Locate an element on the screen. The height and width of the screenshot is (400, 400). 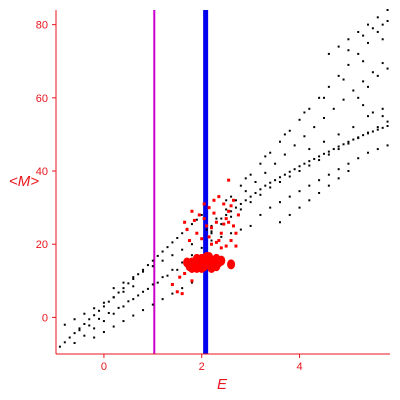
x-tick-label: 4 is located at coordinates (299, 367).